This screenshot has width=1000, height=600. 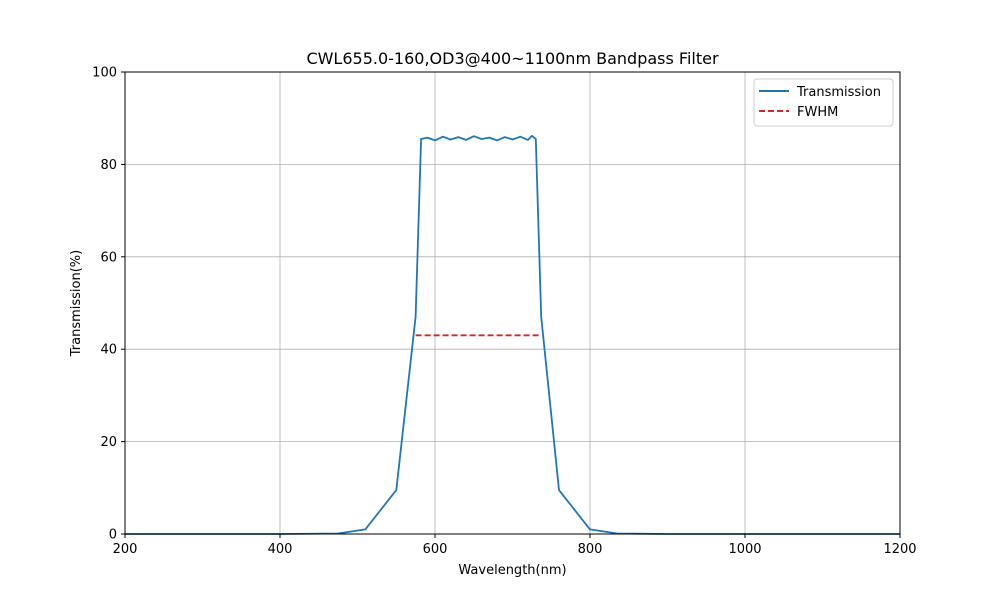 What do you see at coordinates (838, 92) in the screenshot?
I see `legend-label-transmission: Transmission` at bounding box center [838, 92].